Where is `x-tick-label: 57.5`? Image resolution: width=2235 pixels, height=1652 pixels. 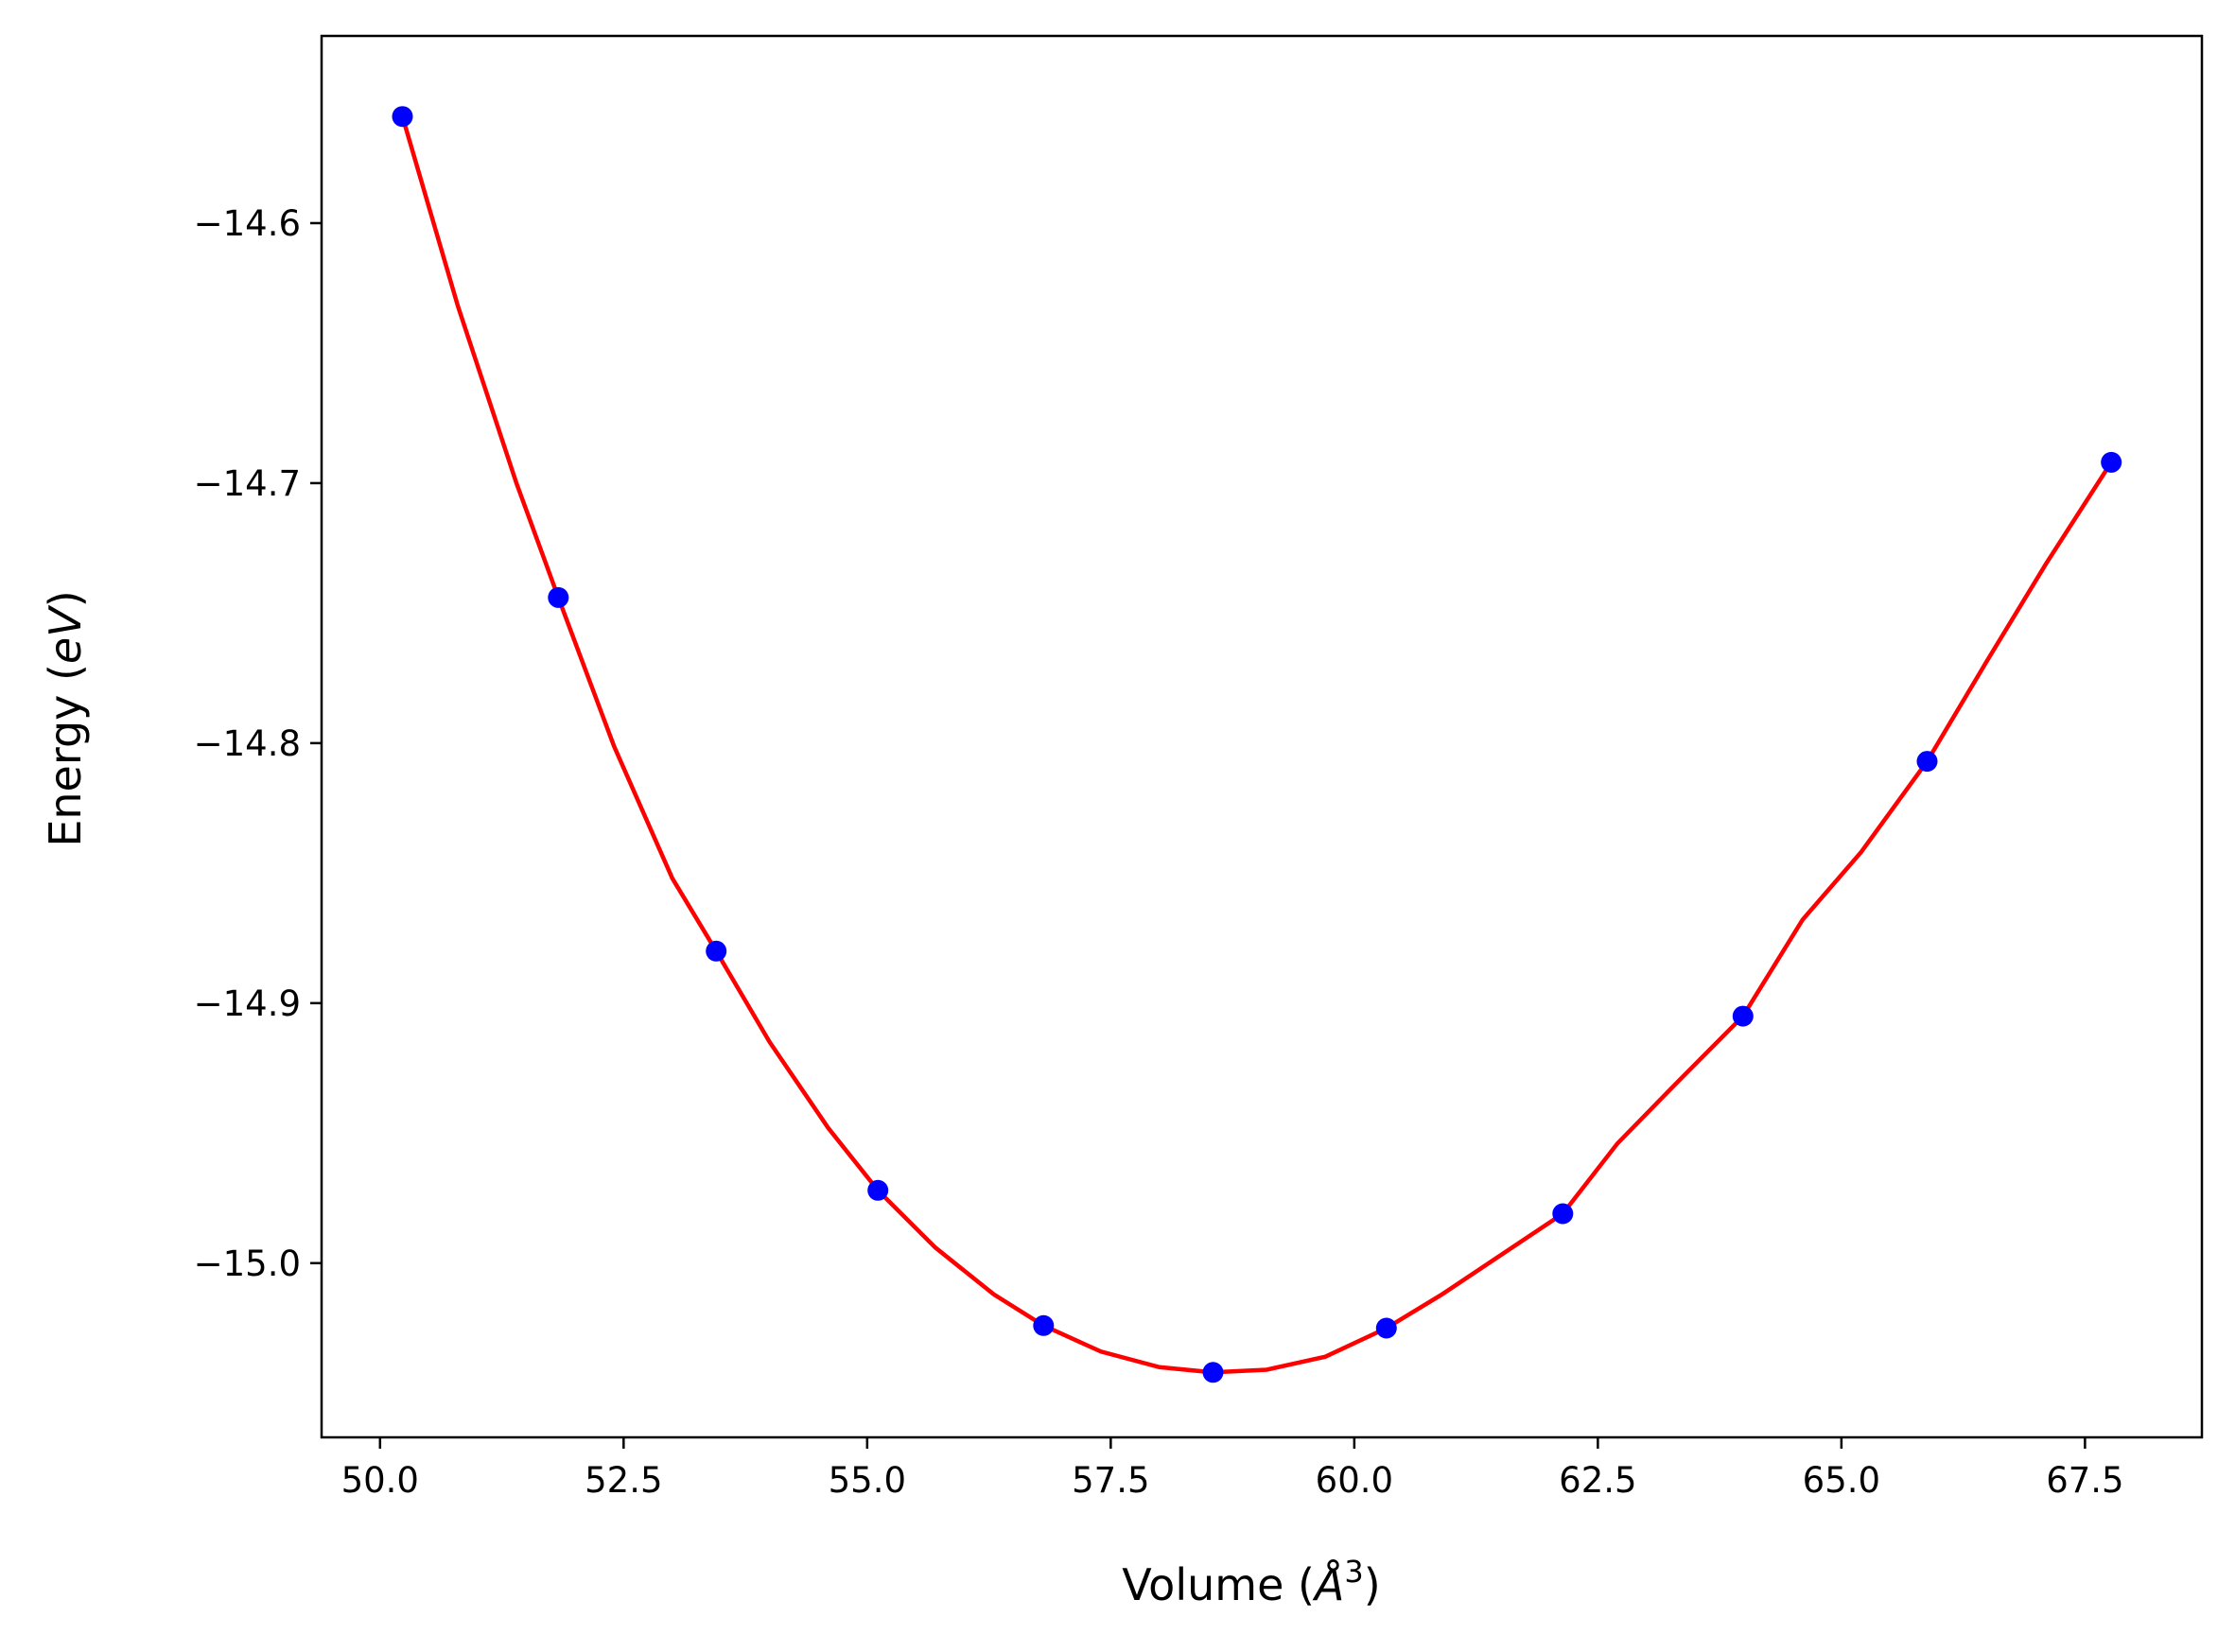 x-tick-label: 57.5 is located at coordinates (1110, 1481).